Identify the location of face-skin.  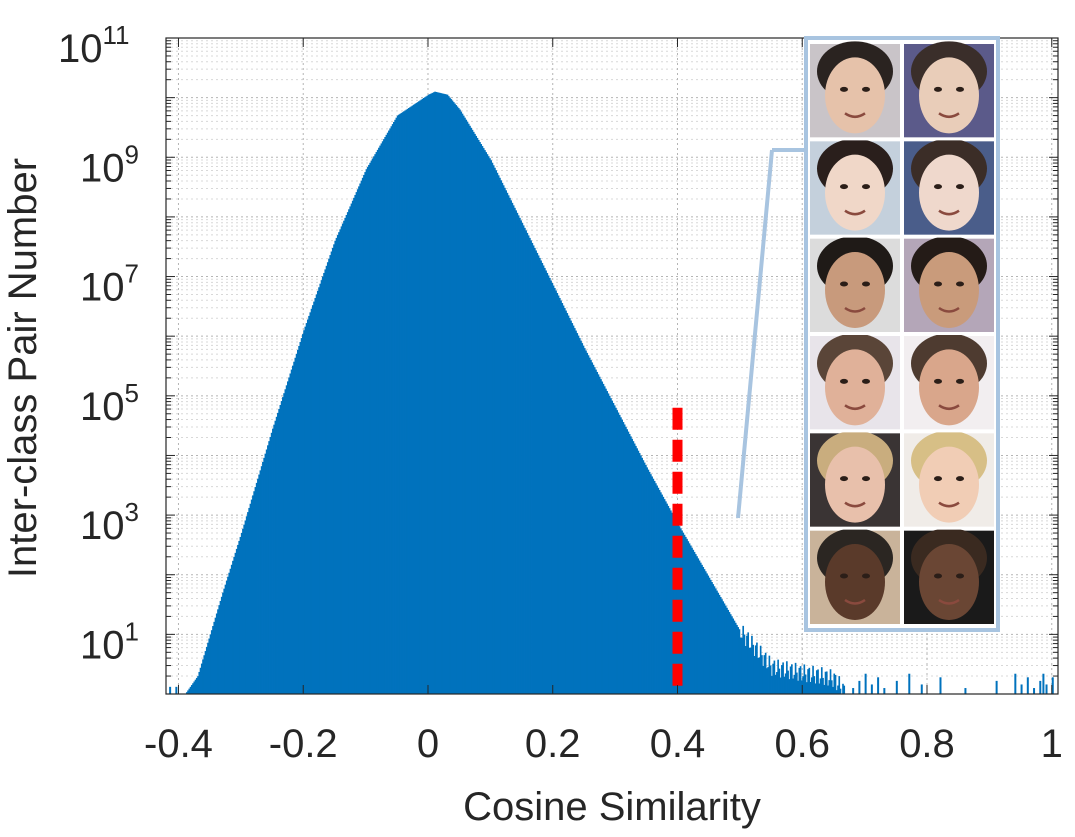
(949, 484).